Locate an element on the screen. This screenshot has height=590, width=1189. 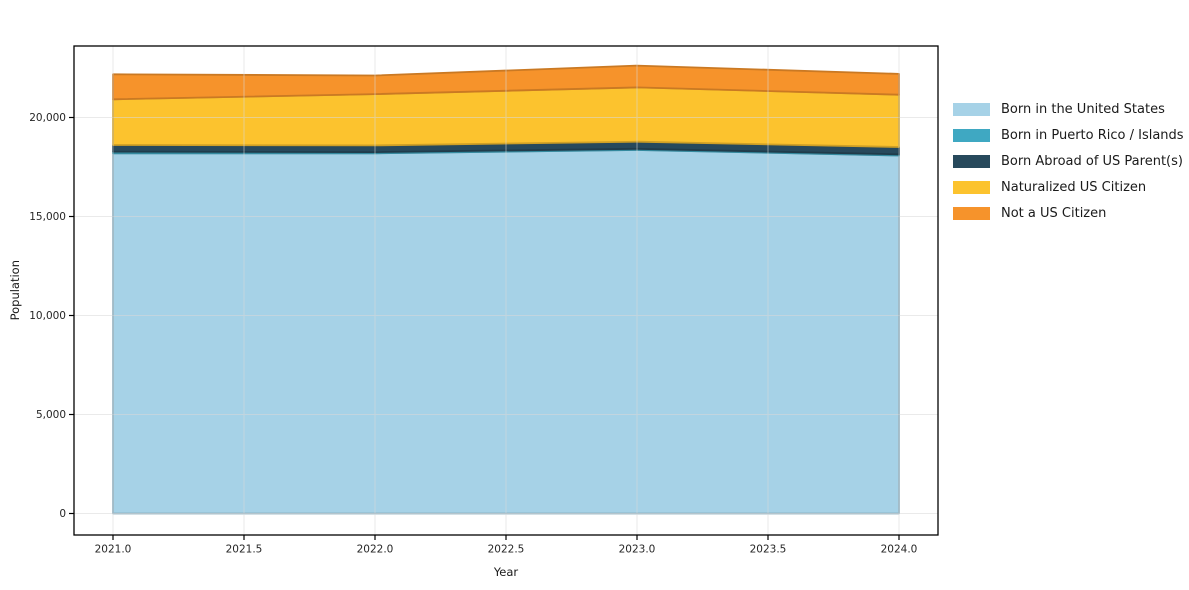
legend-item-not-a-us-citizen: Not a US Citizen is located at coordinates (1068, 213).